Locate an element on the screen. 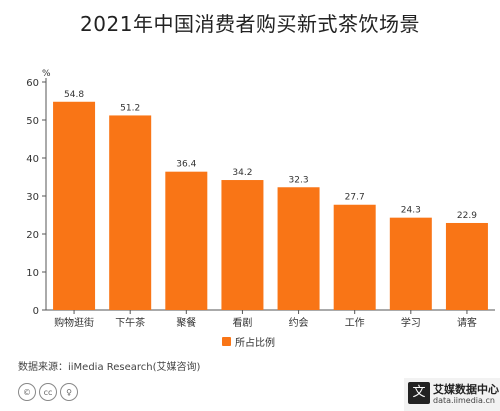 The image size is (500, 411). bar-value-label: 36.4 is located at coordinates (186, 165).